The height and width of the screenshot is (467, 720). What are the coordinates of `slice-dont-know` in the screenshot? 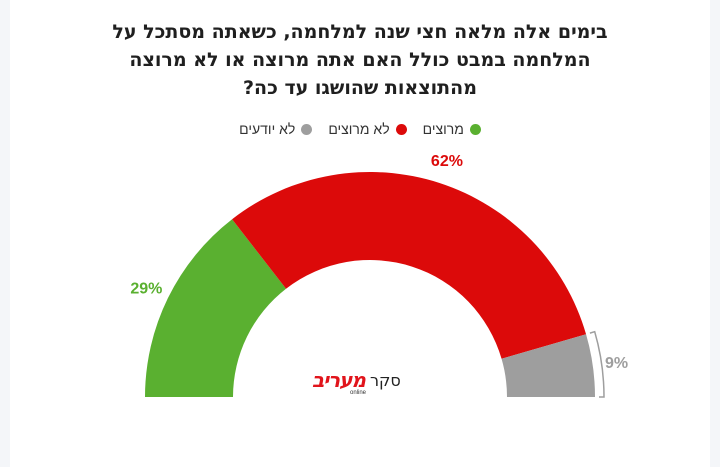 It's located at (548, 365).